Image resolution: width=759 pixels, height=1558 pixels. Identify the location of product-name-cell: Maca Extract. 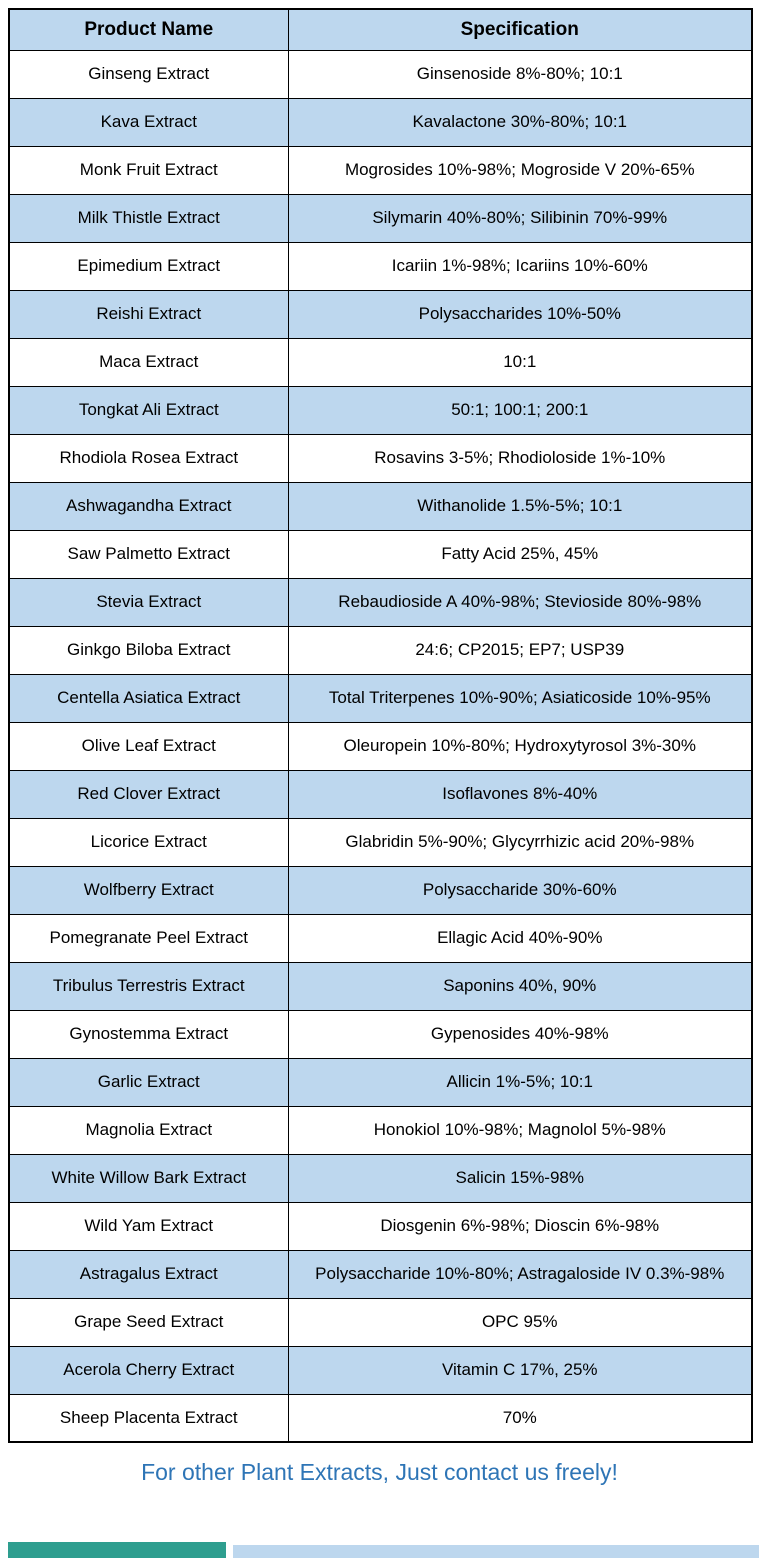
(148, 362).